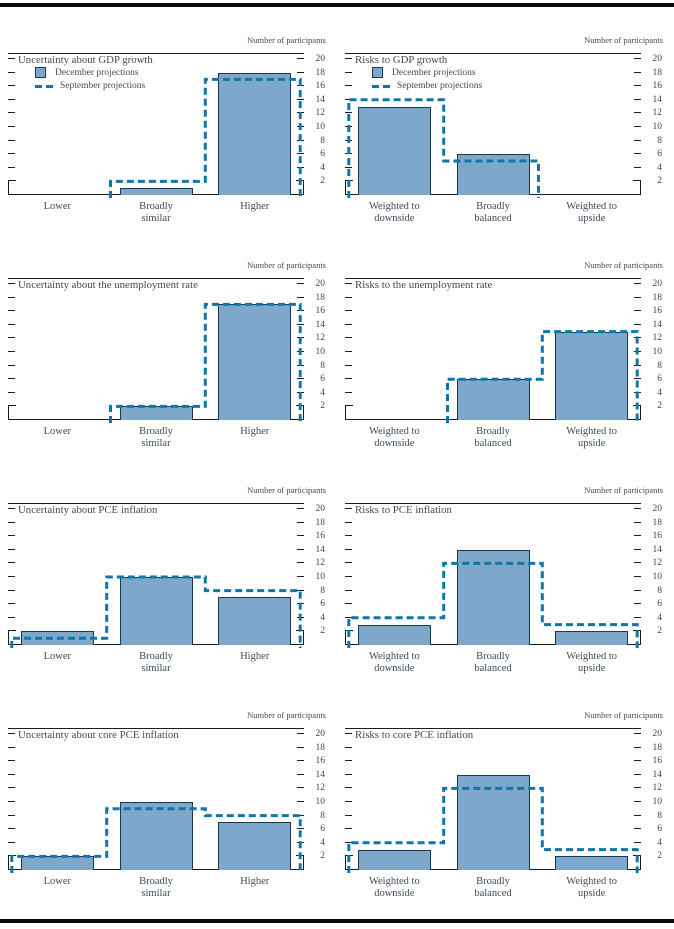 This screenshot has width=674, height=929. Describe the element at coordinates (90, 86) in the screenshot. I see `legend-september: September projections` at that location.